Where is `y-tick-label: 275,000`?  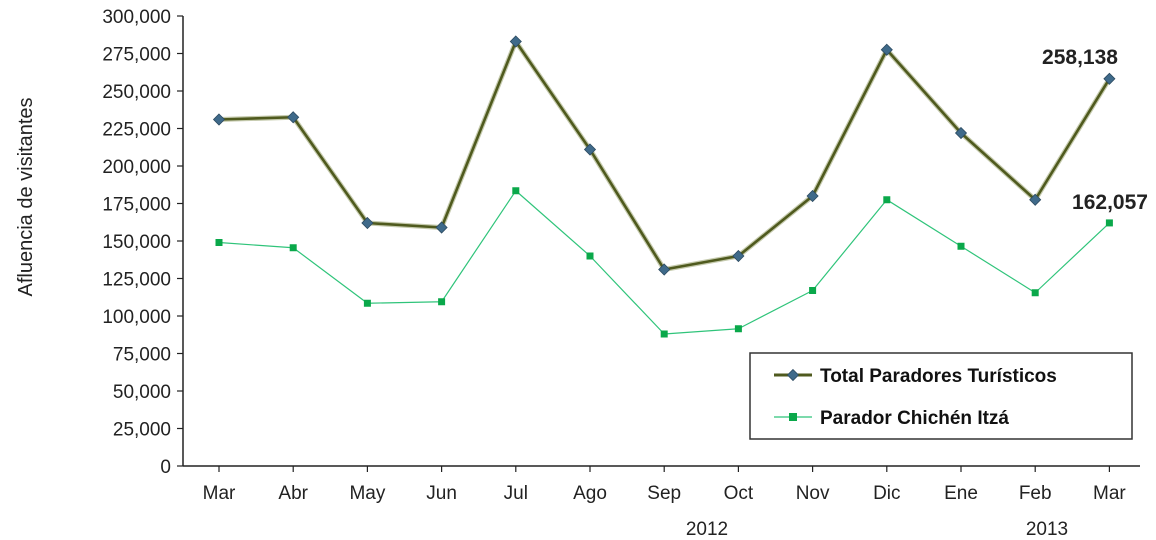 y-tick-label: 275,000 is located at coordinates (136, 55).